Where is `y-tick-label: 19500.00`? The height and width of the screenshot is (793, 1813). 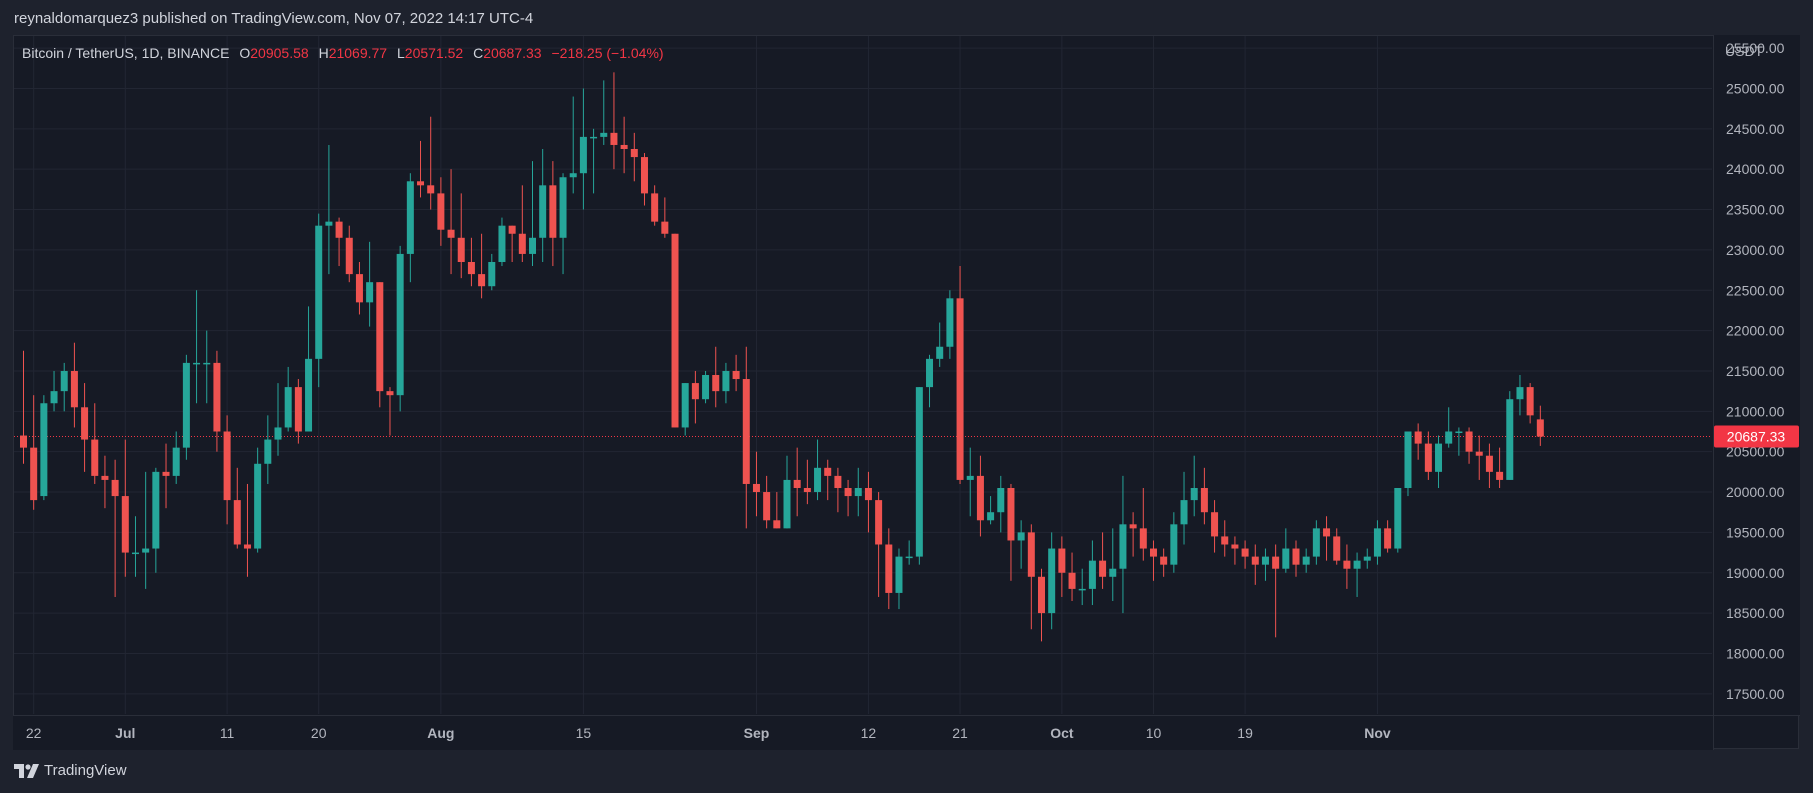
y-tick-label: 19500.00 is located at coordinates (1755, 532).